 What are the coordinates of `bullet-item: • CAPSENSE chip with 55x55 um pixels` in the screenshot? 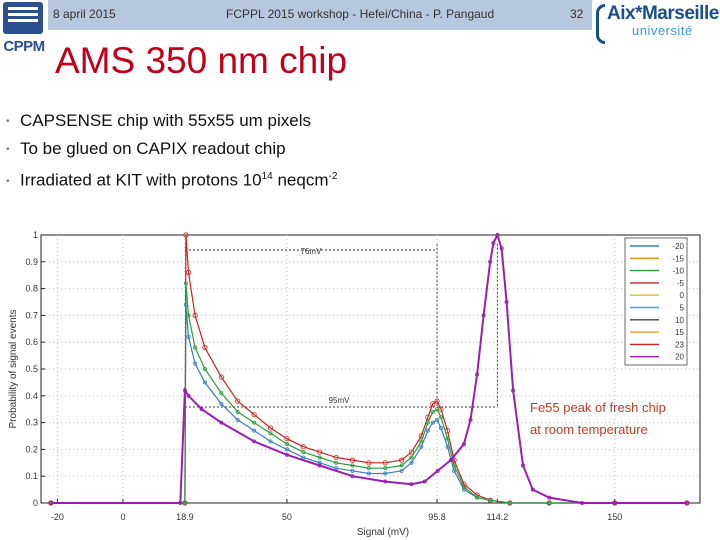 It's located at (171, 121).